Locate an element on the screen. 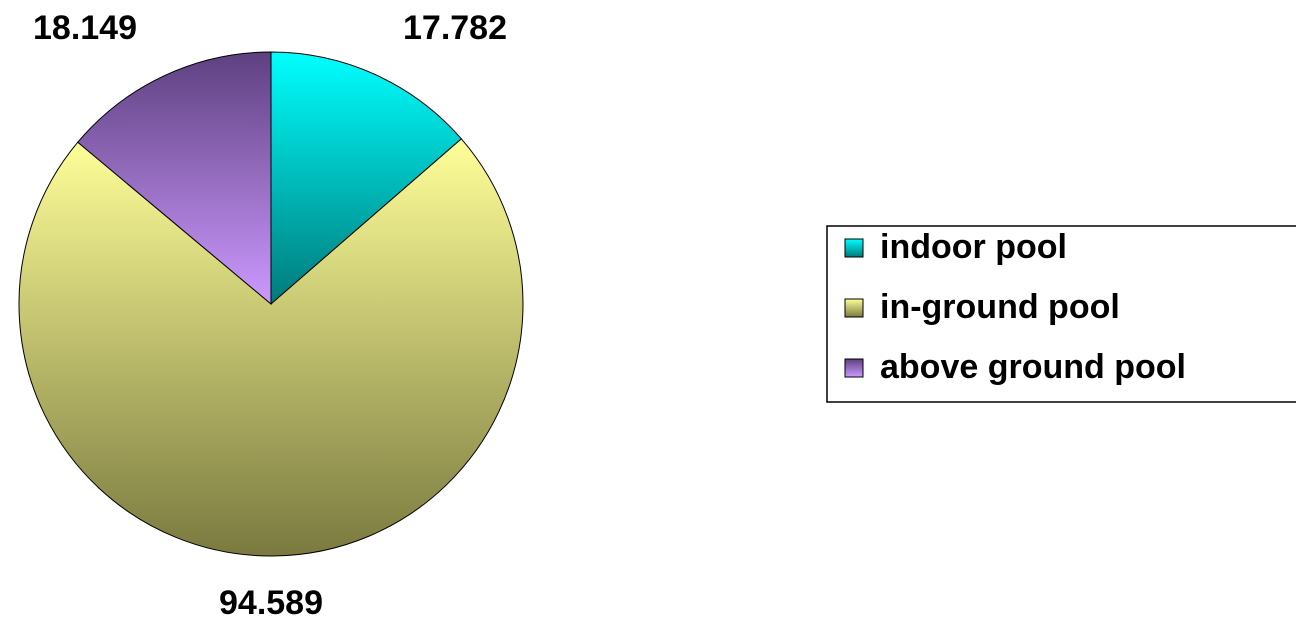 Image resolution: width=1296 pixels, height=624 pixels. legend-label: in-ground pool is located at coordinates (1000, 307).